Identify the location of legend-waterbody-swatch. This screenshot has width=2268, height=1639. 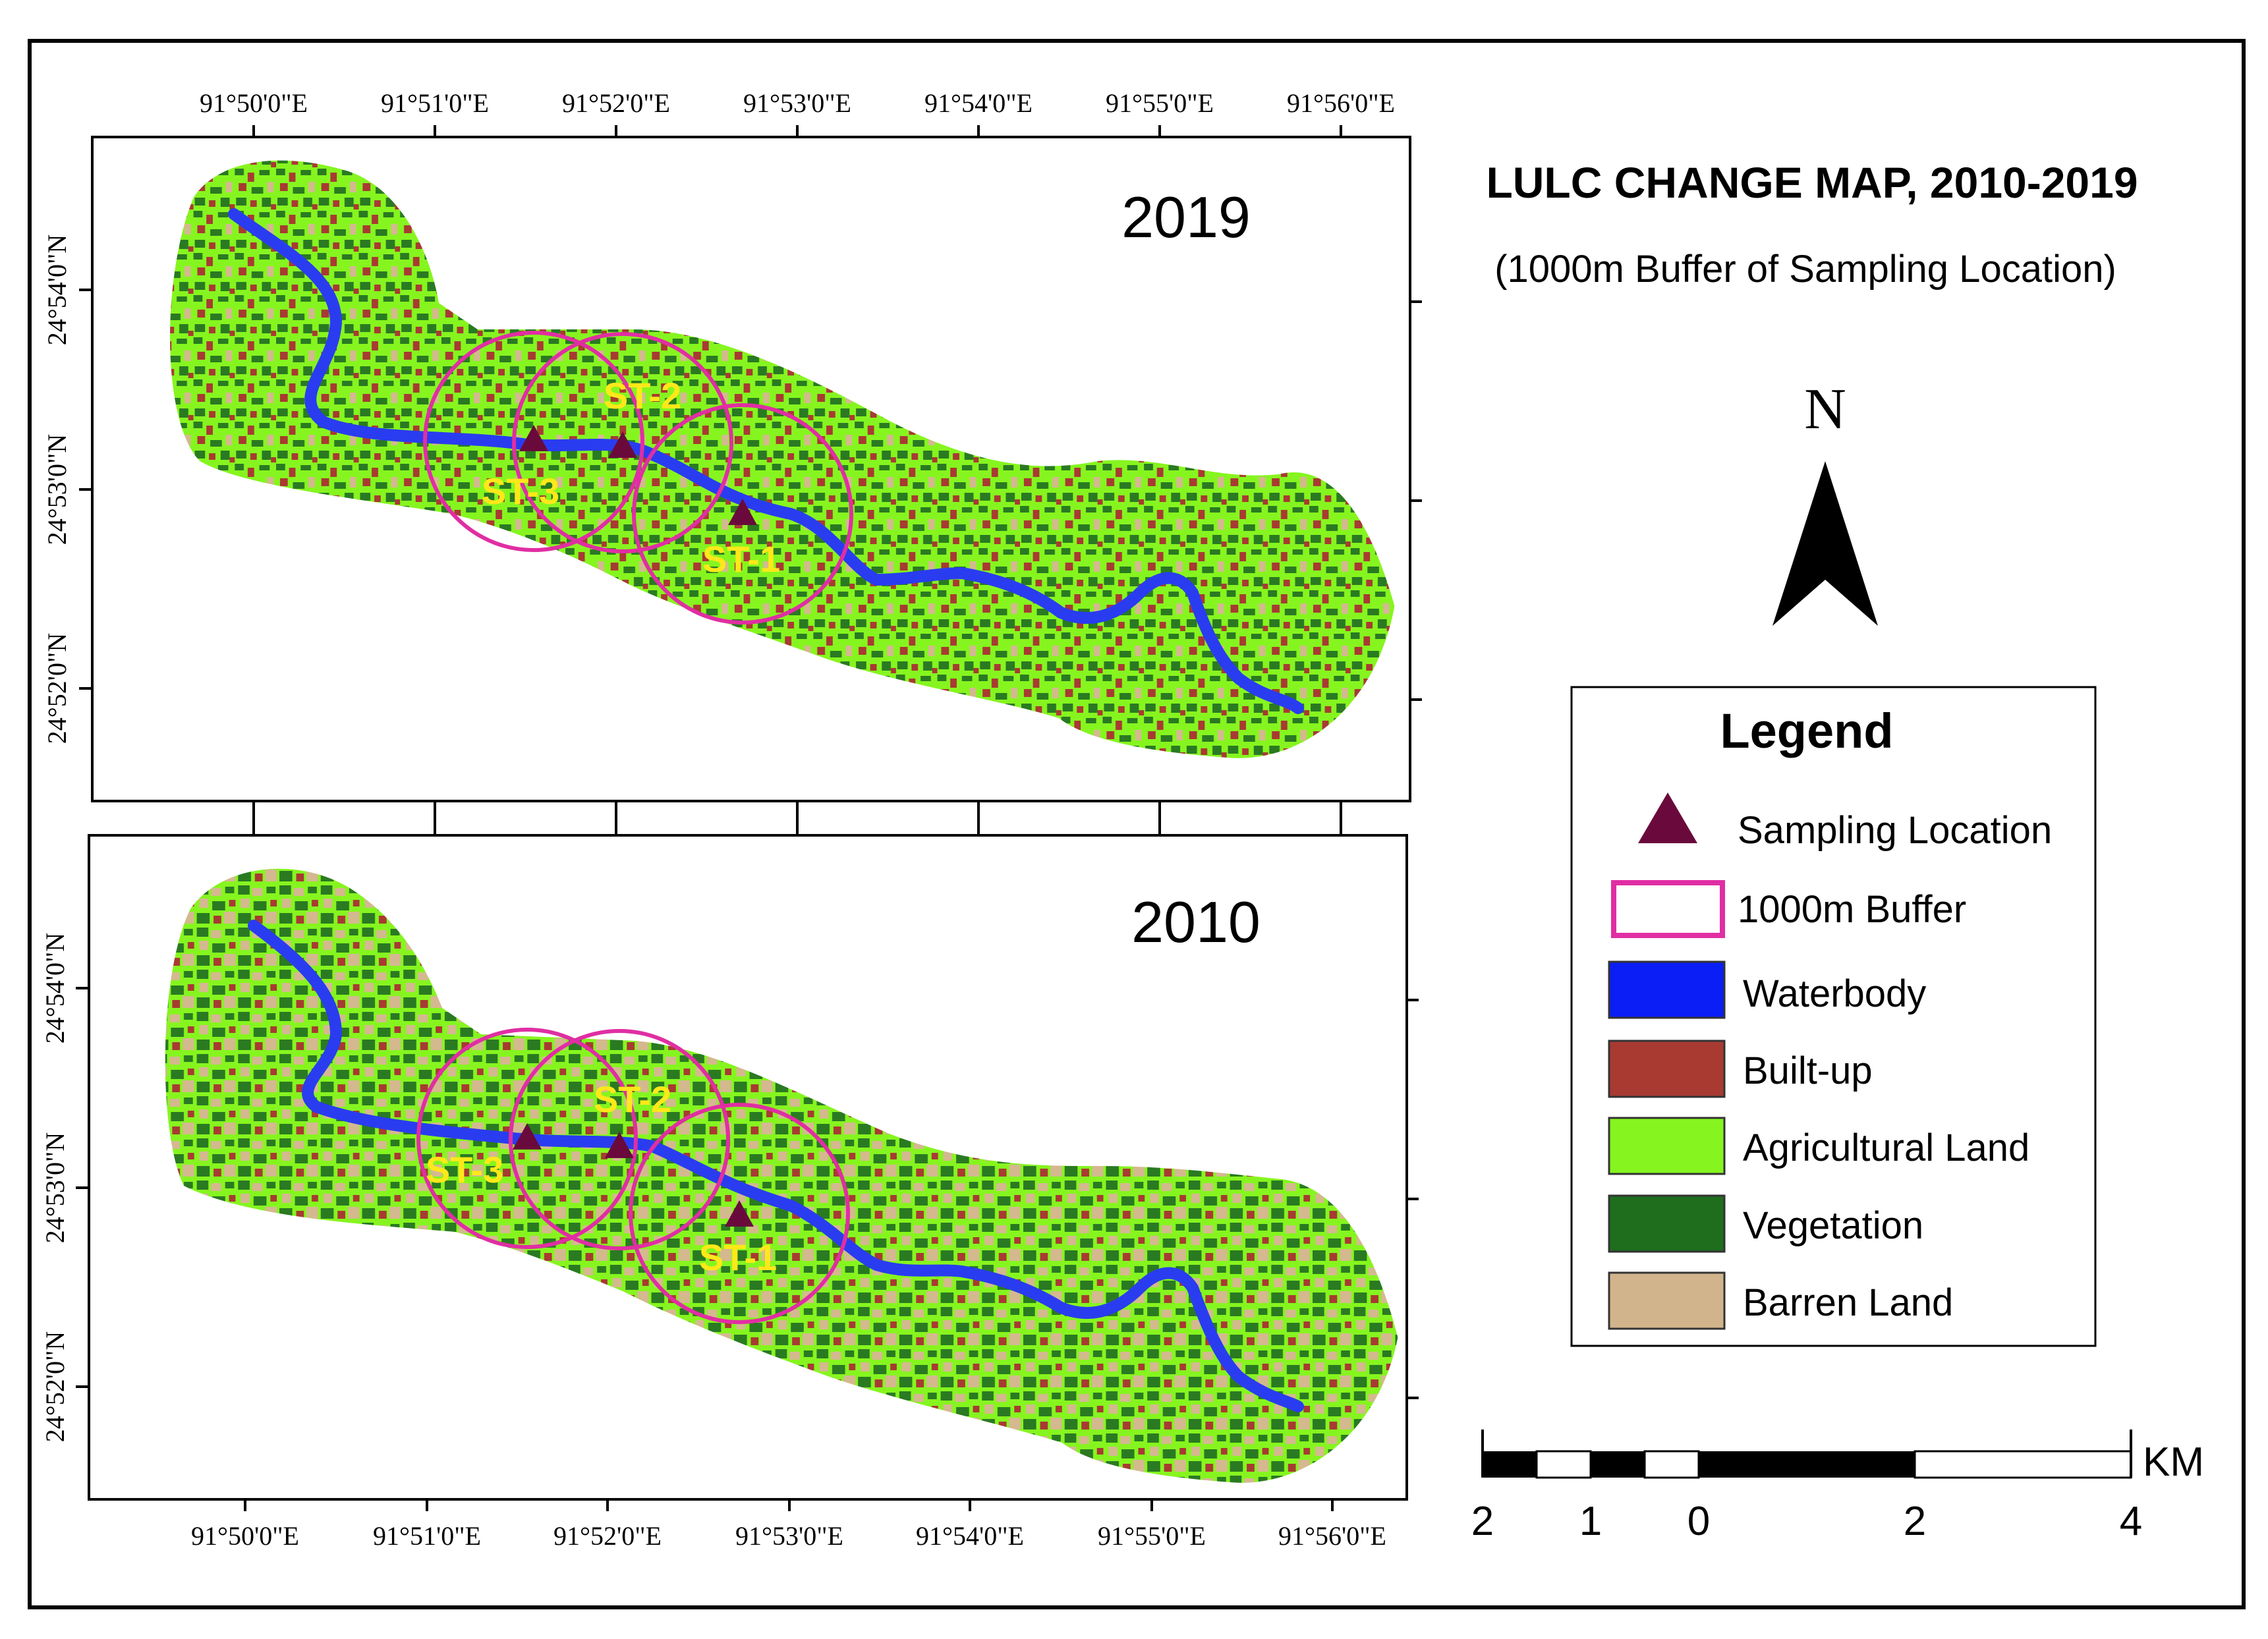
(1667, 989).